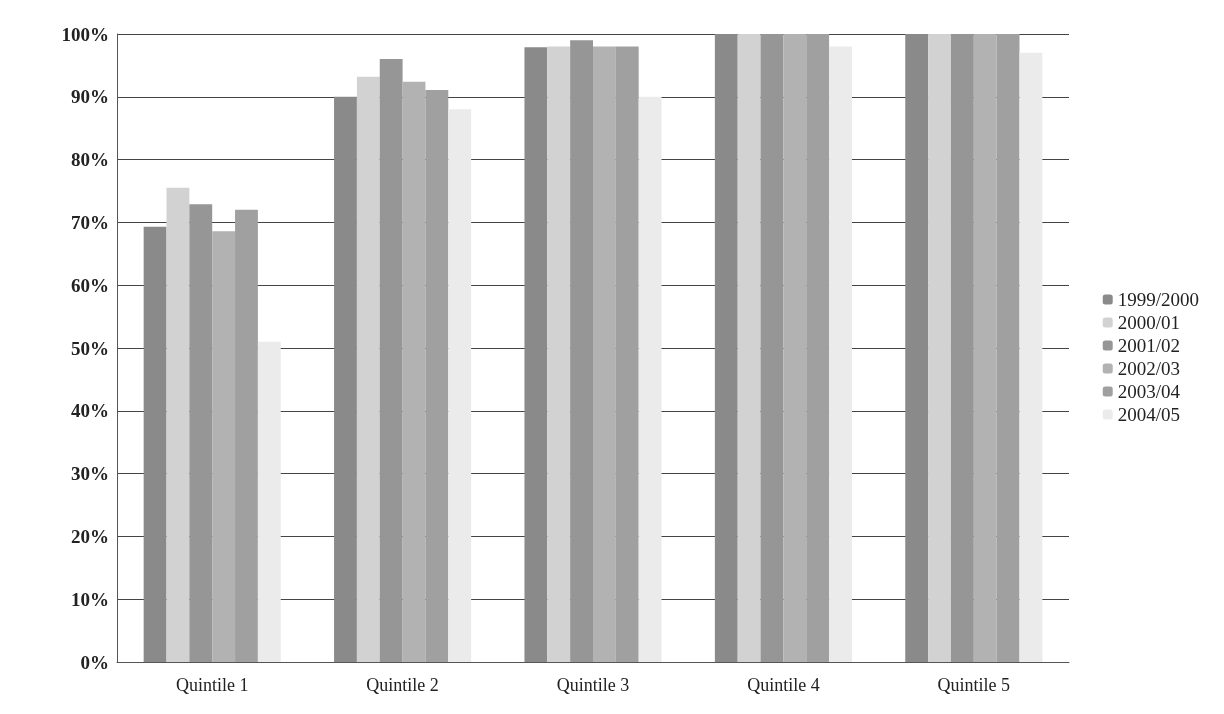 Image resolution: width=1224 pixels, height=714 pixels. What do you see at coordinates (90, 411) in the screenshot?
I see `y-tick-label: 40%` at bounding box center [90, 411].